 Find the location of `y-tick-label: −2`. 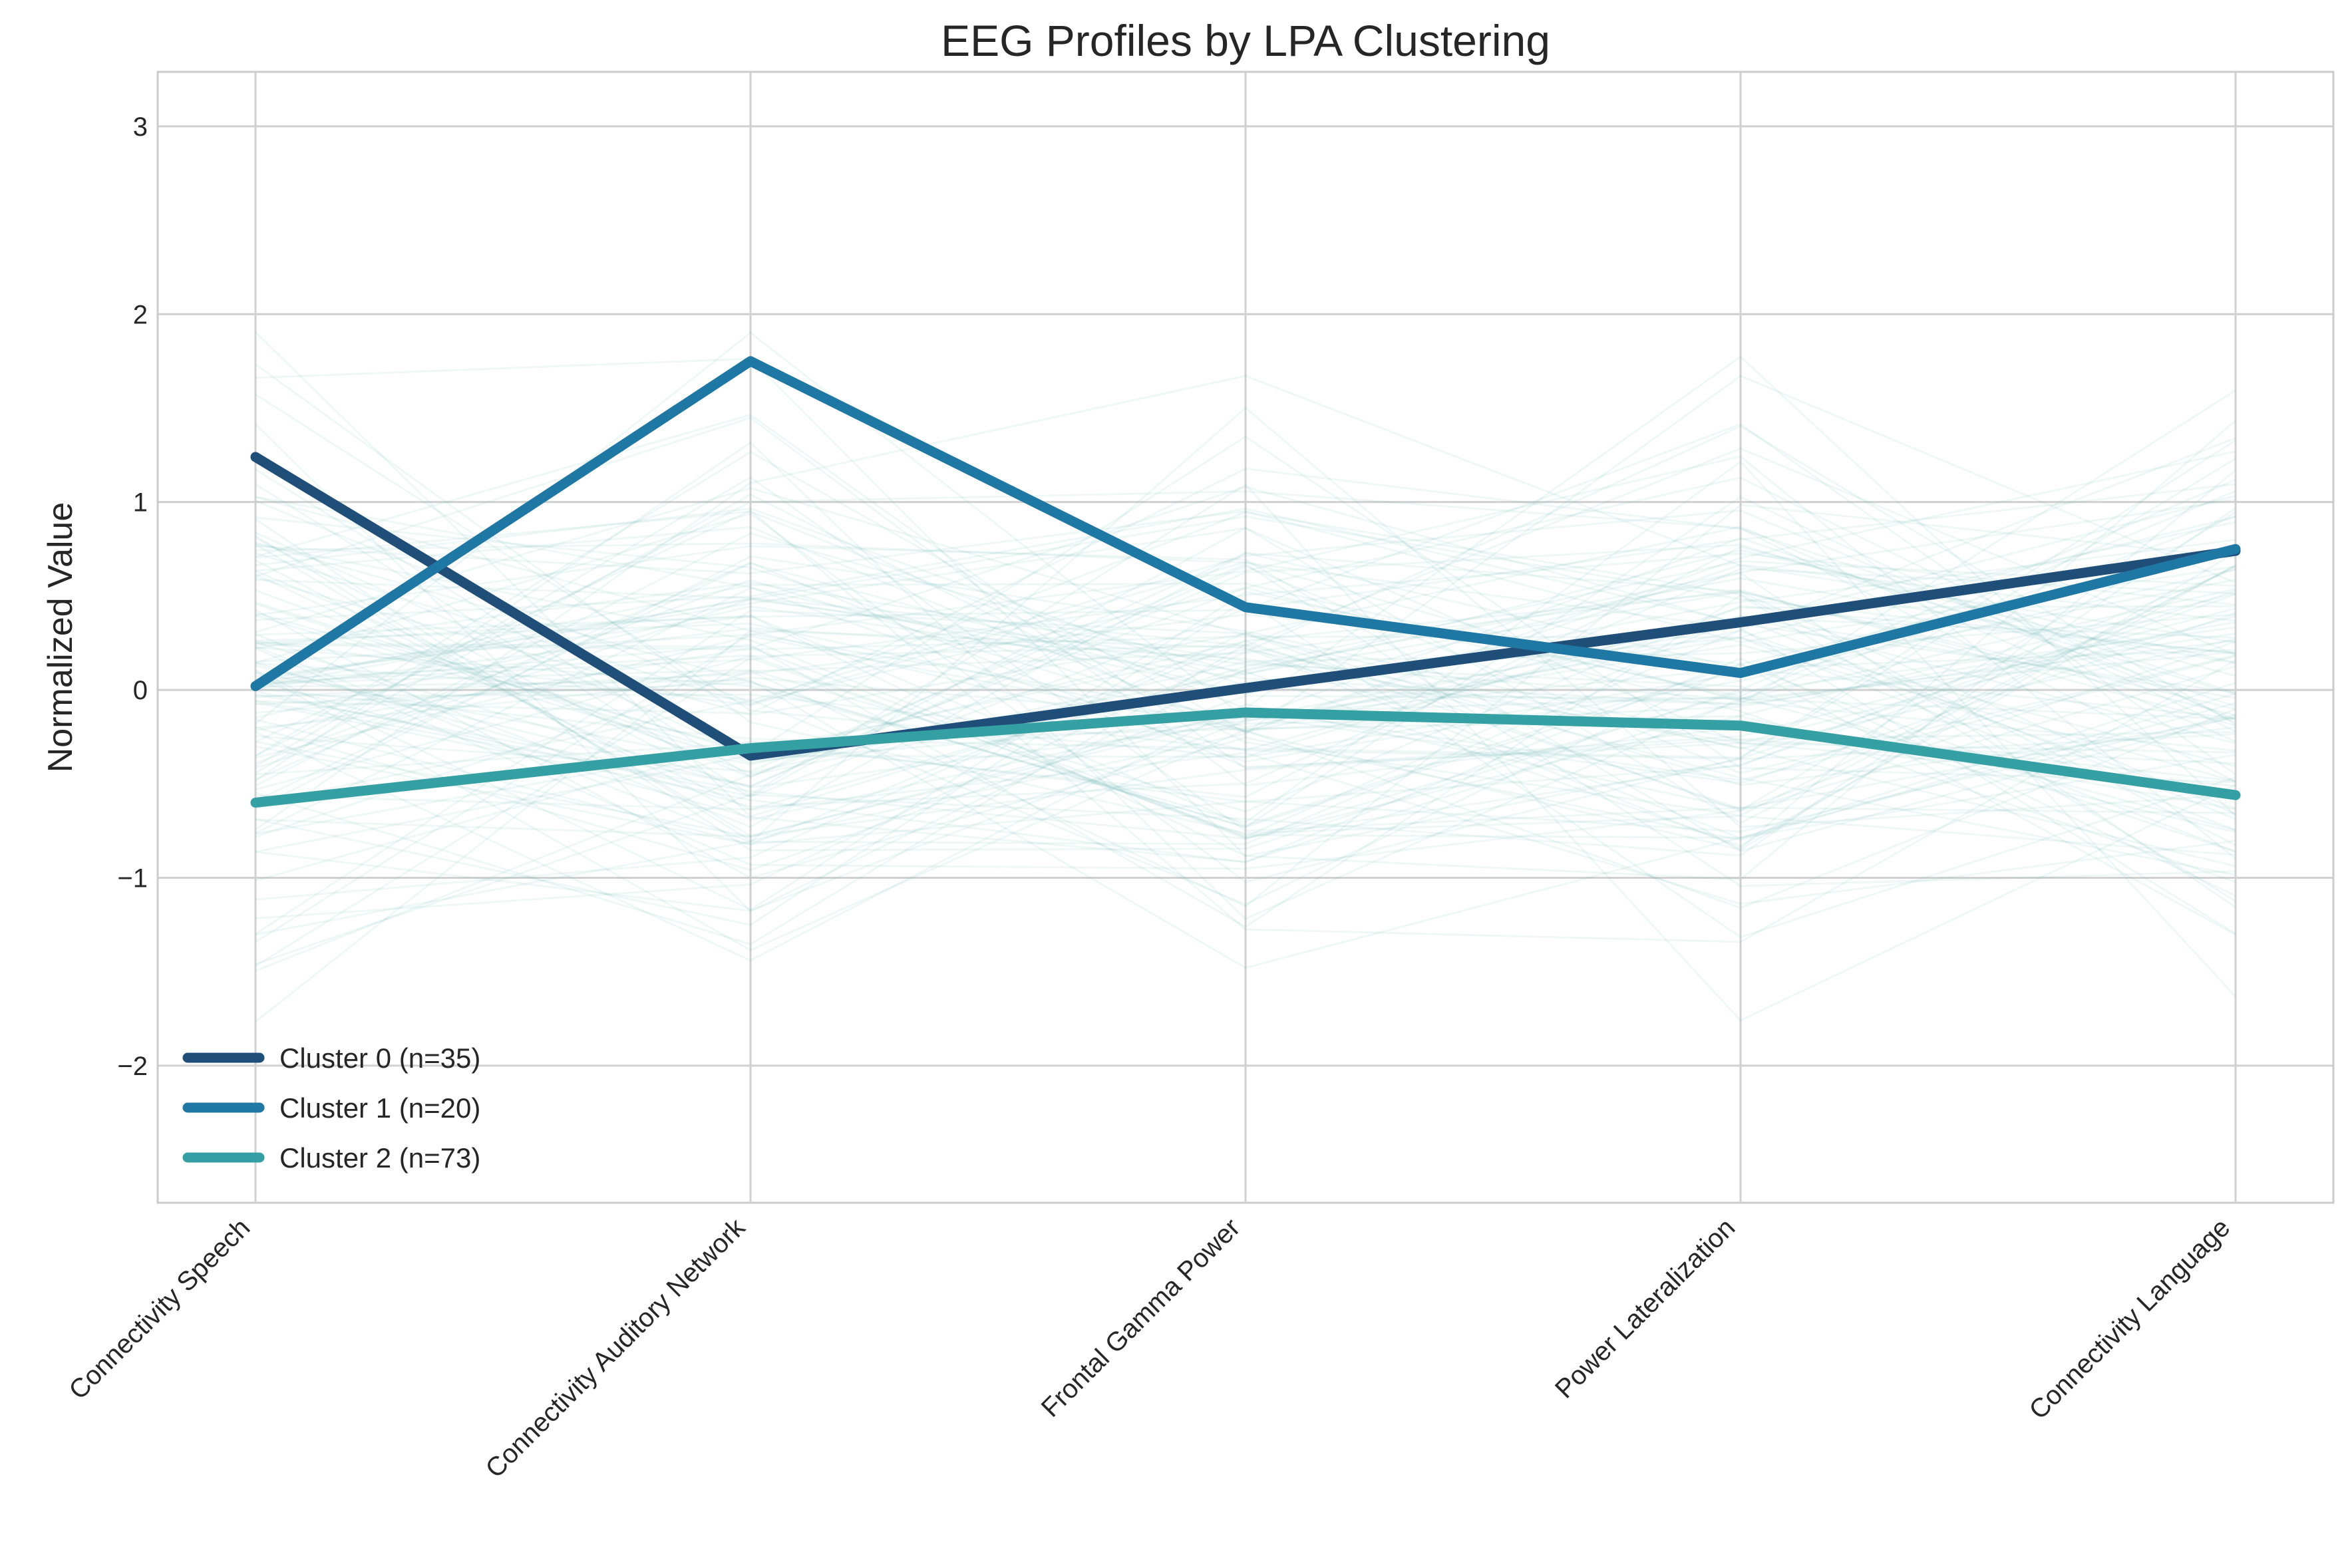

y-tick-label: −2 is located at coordinates (132, 1066).